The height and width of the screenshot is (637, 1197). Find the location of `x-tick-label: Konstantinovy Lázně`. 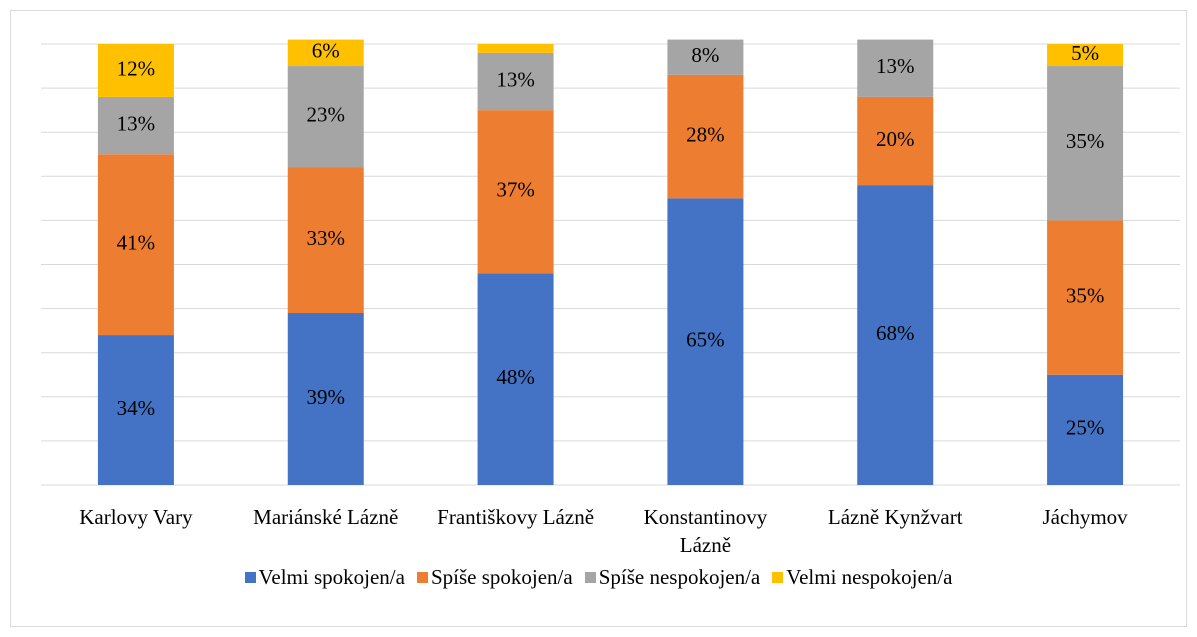

x-tick-label: Konstantinovy Lázně is located at coordinates (705, 531).